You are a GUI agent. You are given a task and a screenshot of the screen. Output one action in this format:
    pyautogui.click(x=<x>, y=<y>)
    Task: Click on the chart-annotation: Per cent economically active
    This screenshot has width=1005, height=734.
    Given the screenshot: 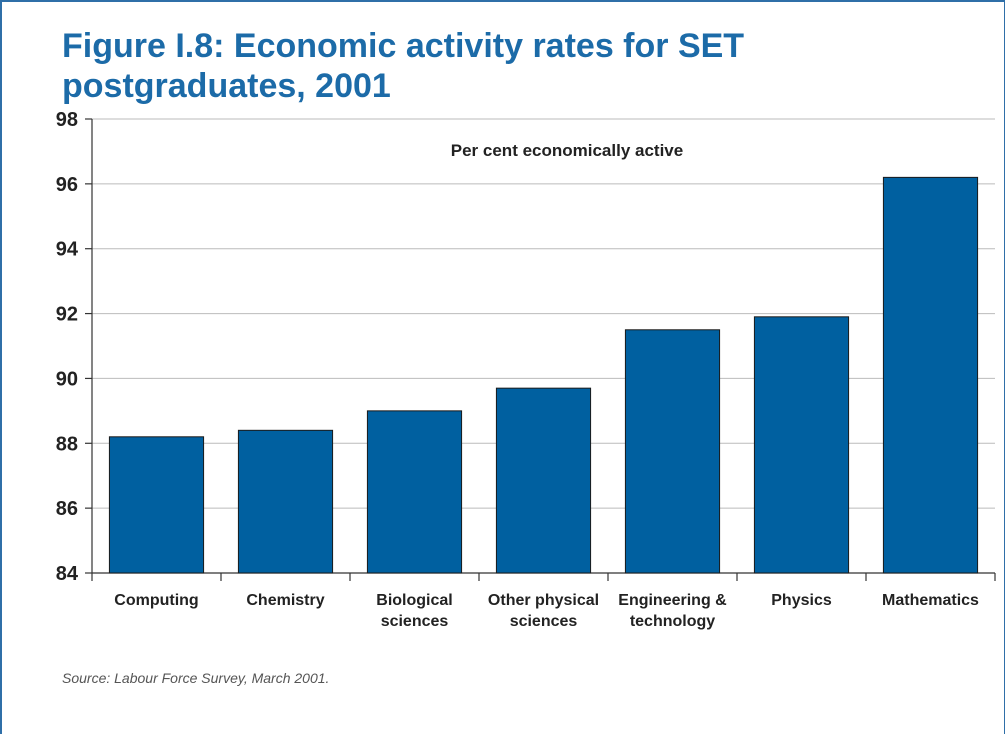 What is the action you would take?
    pyautogui.click(x=567, y=150)
    